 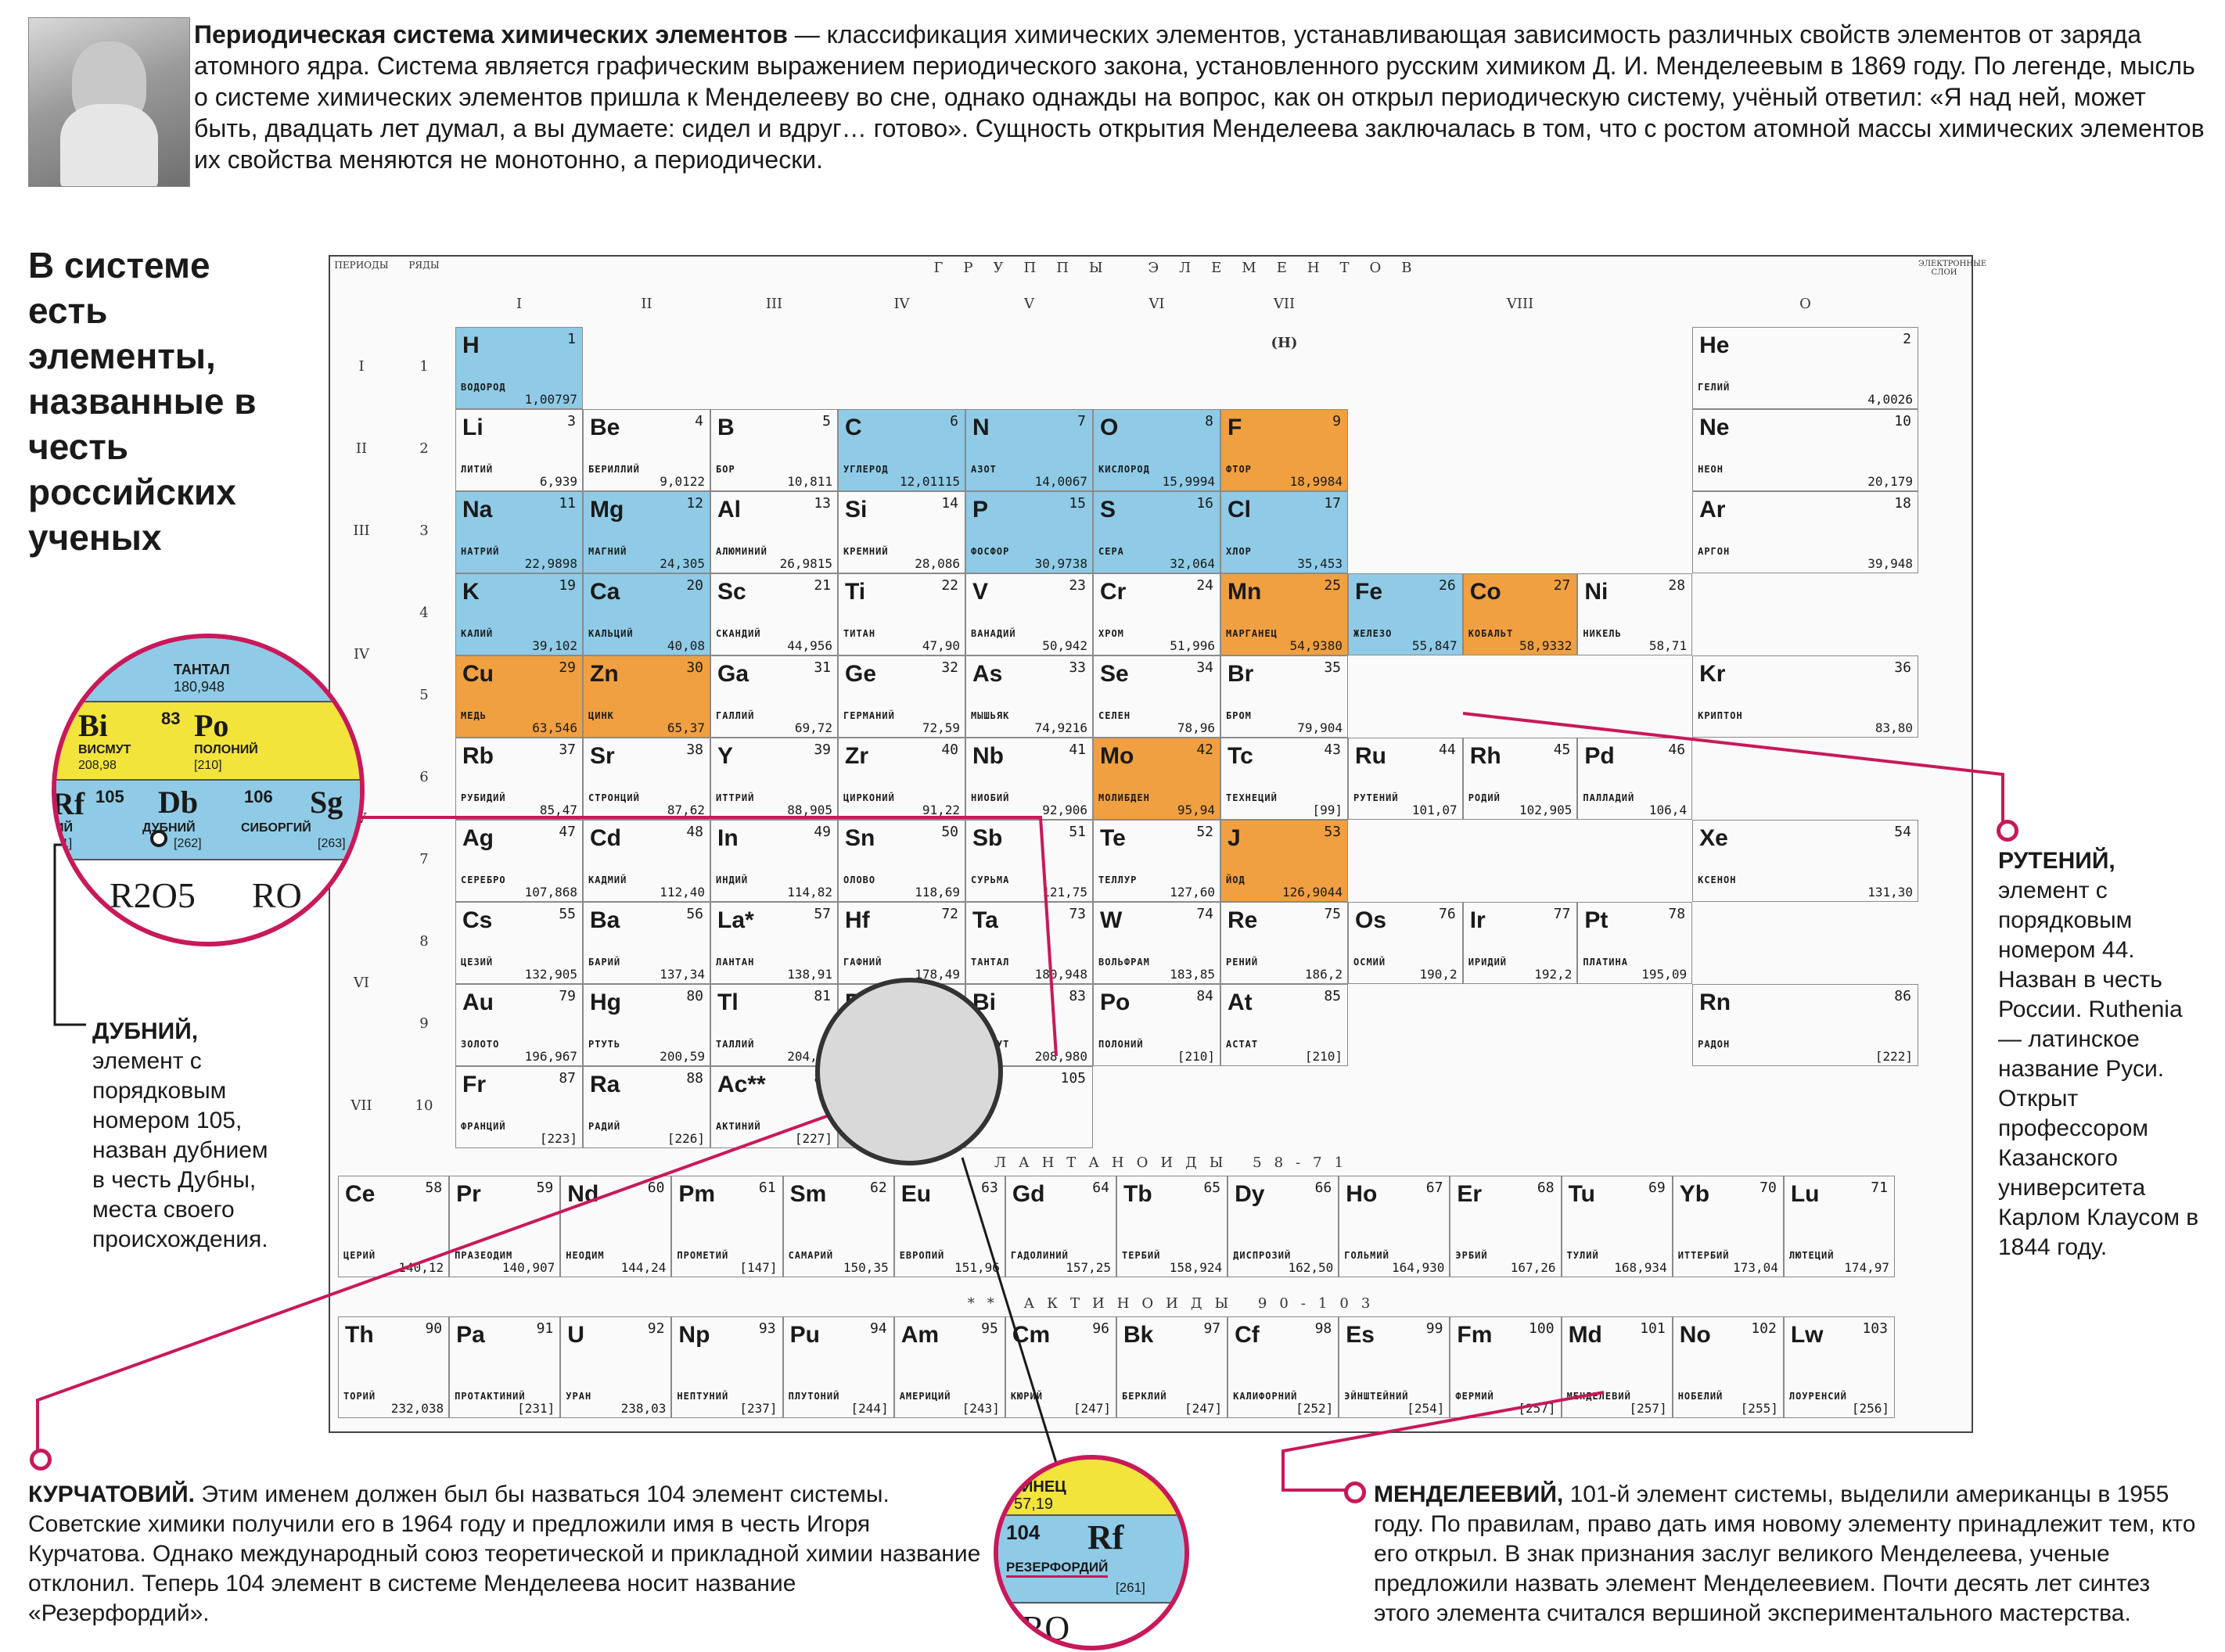 I want to click on element-symbol: P, so click(x=980, y=510).